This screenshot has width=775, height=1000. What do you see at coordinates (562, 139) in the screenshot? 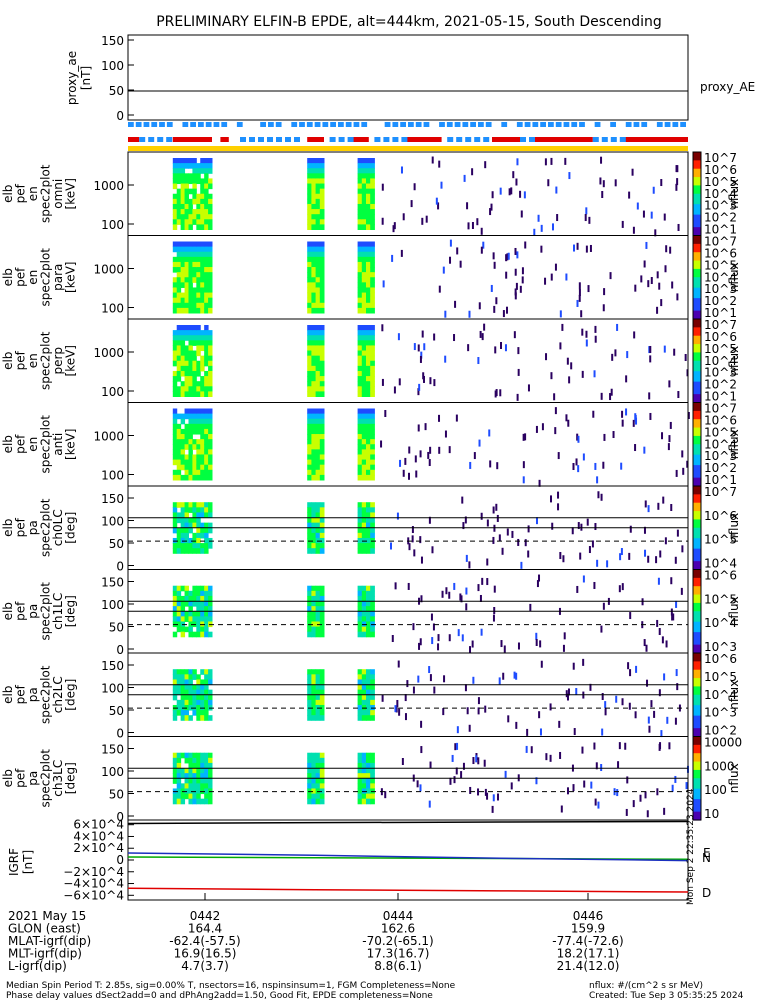
I see `status-red-segment` at bounding box center [562, 139].